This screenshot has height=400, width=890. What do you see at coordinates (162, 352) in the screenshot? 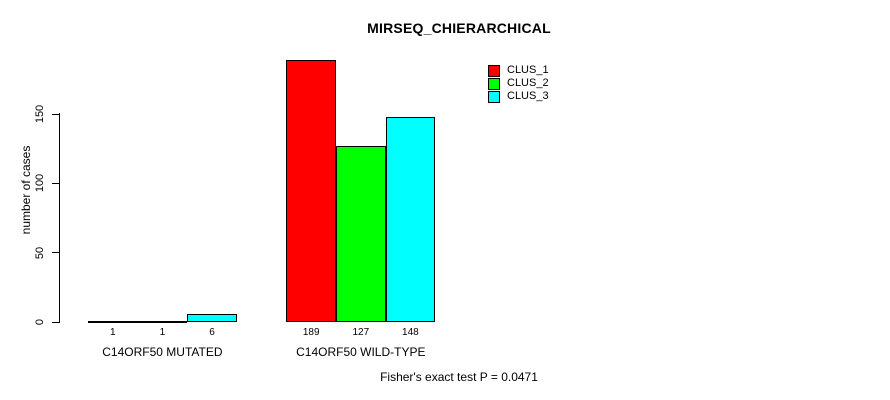
I see `category-label: C14ORF50 MUTATED` at bounding box center [162, 352].